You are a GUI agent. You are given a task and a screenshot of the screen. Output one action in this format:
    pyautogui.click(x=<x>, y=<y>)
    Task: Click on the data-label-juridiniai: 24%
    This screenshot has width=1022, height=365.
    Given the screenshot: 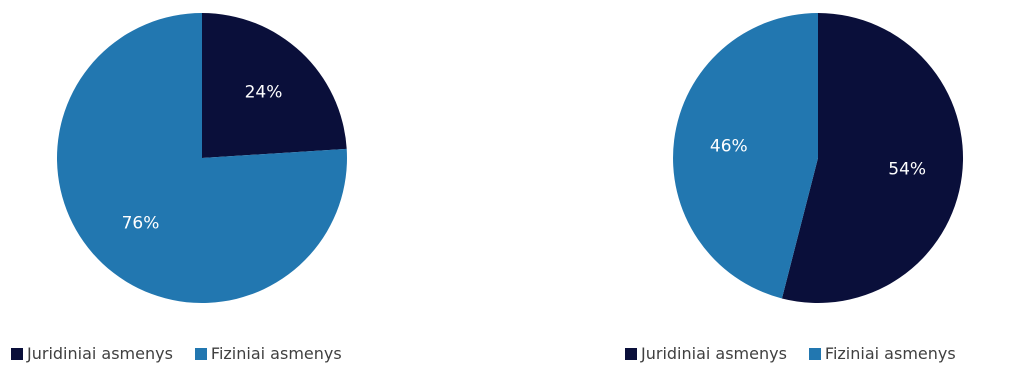 What is the action you would take?
    pyautogui.click(x=264, y=93)
    